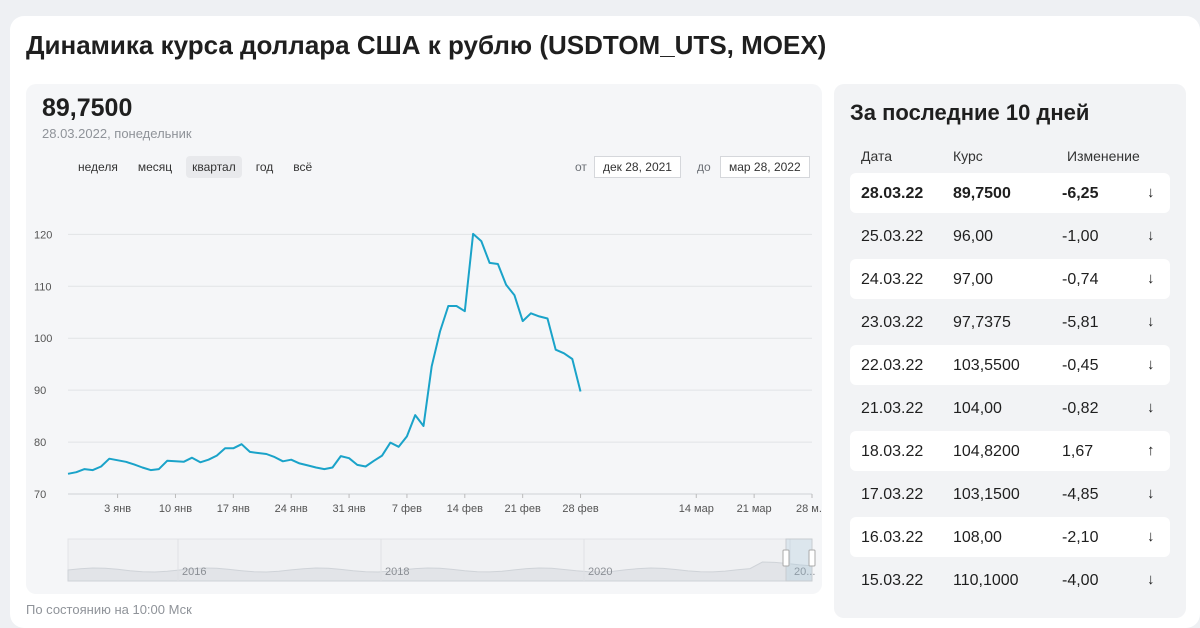 The width and height of the screenshot is (1200, 628). I want to click on table-row: 22.03.22 103,5500 -0,45 ↓, so click(1010, 365).